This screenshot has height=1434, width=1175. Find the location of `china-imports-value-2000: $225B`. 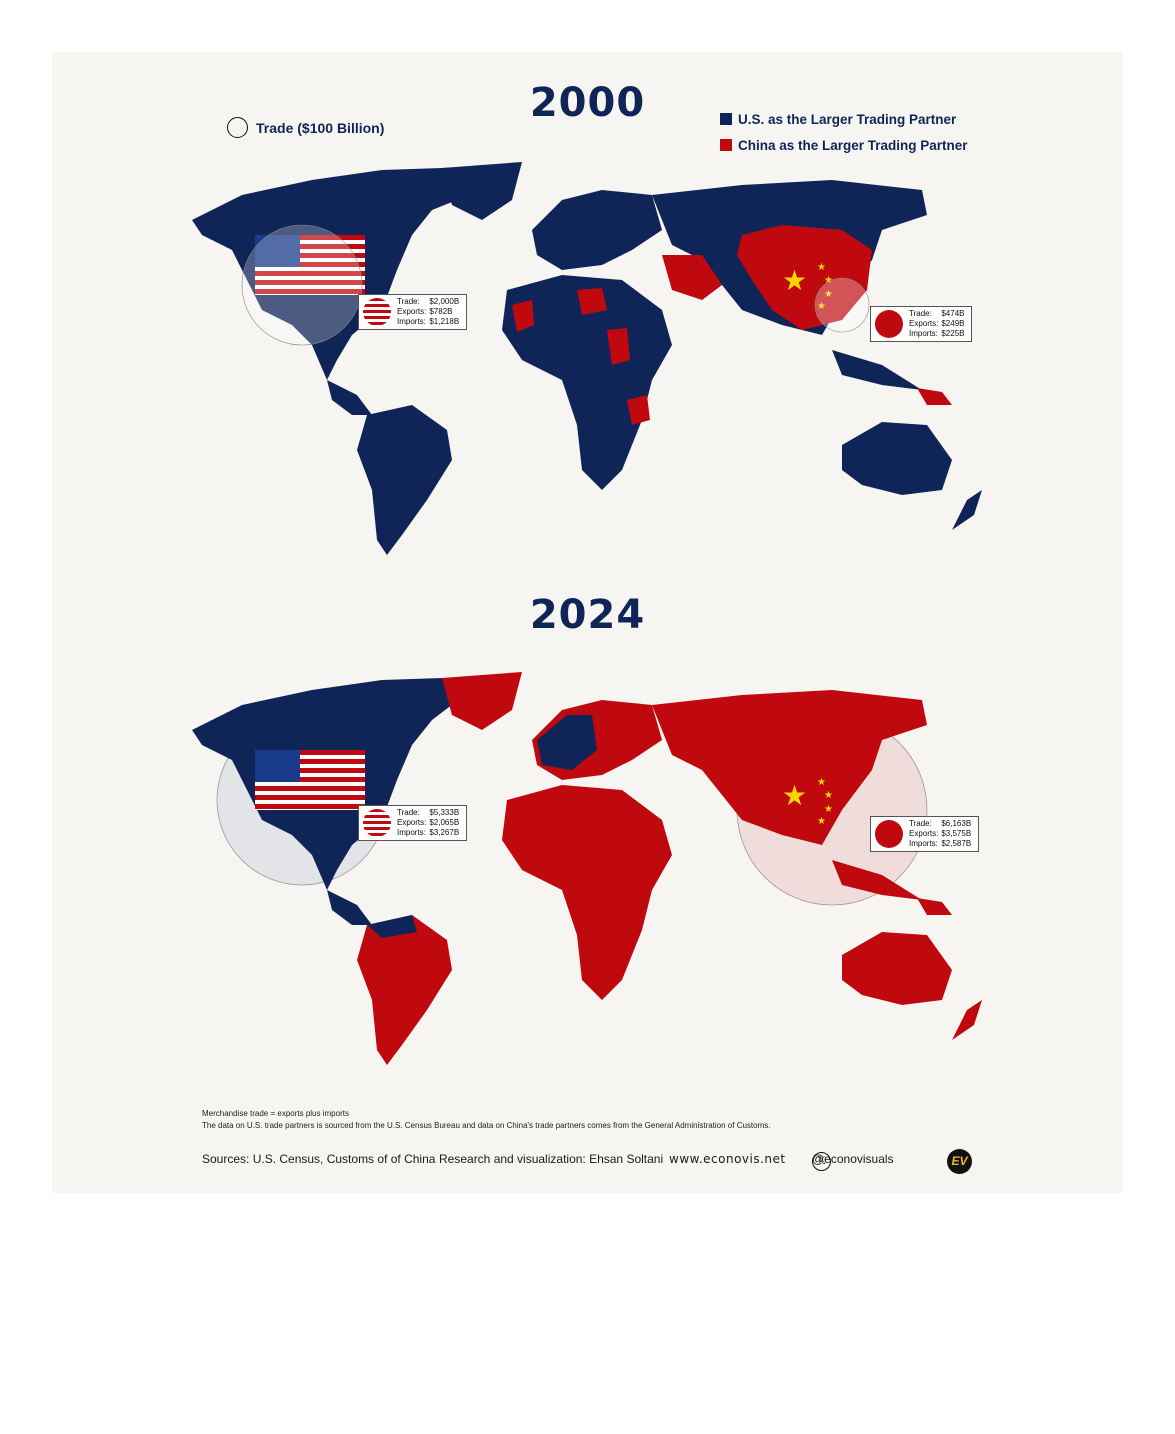

china-imports-value-2000: $225B is located at coordinates (953, 333).